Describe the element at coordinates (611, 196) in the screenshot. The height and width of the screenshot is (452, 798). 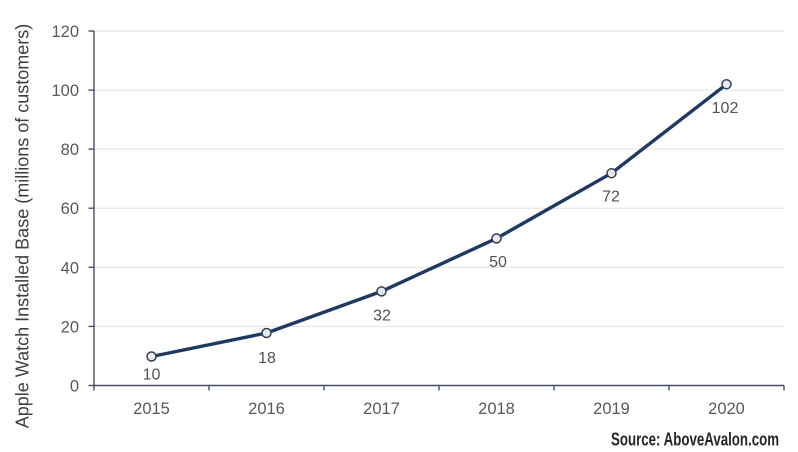
I see `svg-text: 72` at that location.